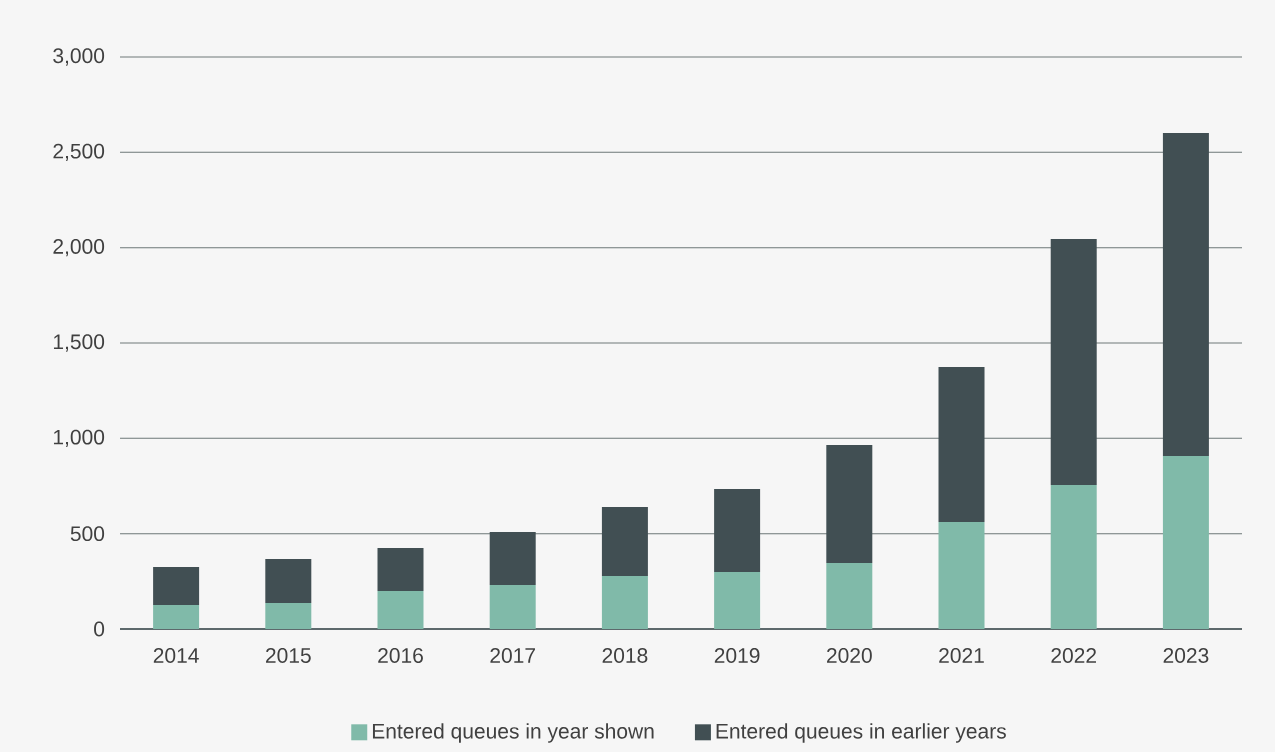  What do you see at coordinates (625, 655) in the screenshot?
I see `x-tick-label: 2018` at bounding box center [625, 655].